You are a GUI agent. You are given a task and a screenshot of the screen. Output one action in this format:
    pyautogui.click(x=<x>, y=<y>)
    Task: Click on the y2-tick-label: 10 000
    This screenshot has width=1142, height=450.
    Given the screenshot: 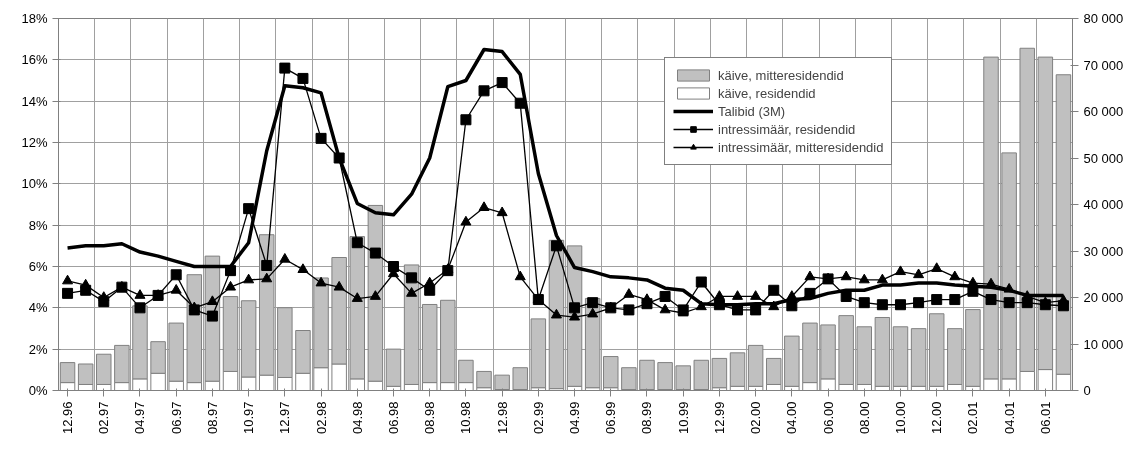 What is the action you would take?
    pyautogui.click(x=1103, y=344)
    